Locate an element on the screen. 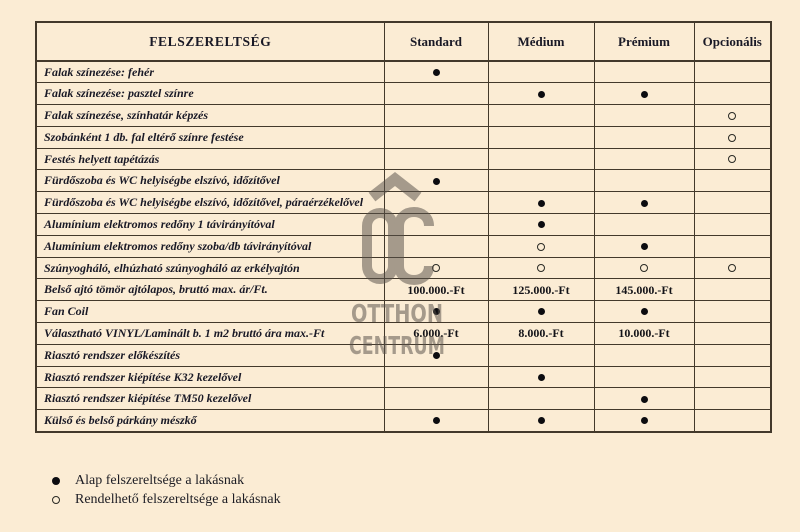 The image size is (800, 532). legend-item: Alap felszereltsége a lakásnak is located at coordinates (166, 480).